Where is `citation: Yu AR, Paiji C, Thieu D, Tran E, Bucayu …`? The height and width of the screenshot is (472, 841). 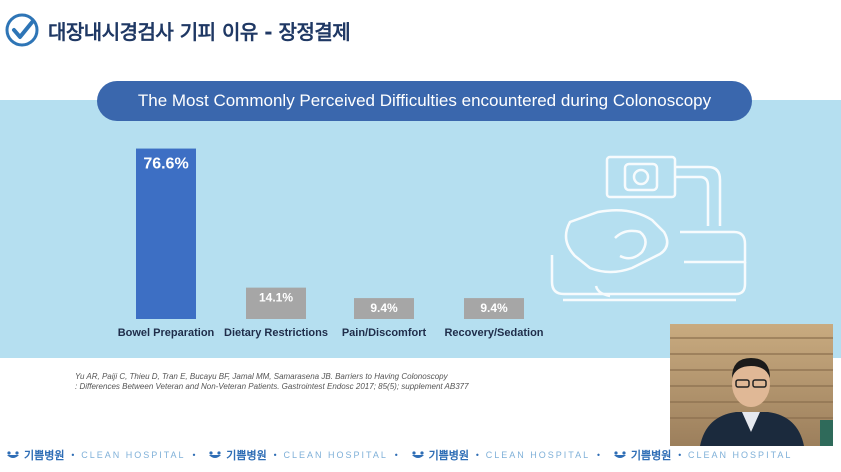 citation: Yu AR, Paiji C, Thieu D, Tran E, Bucayu … is located at coordinates (272, 382).